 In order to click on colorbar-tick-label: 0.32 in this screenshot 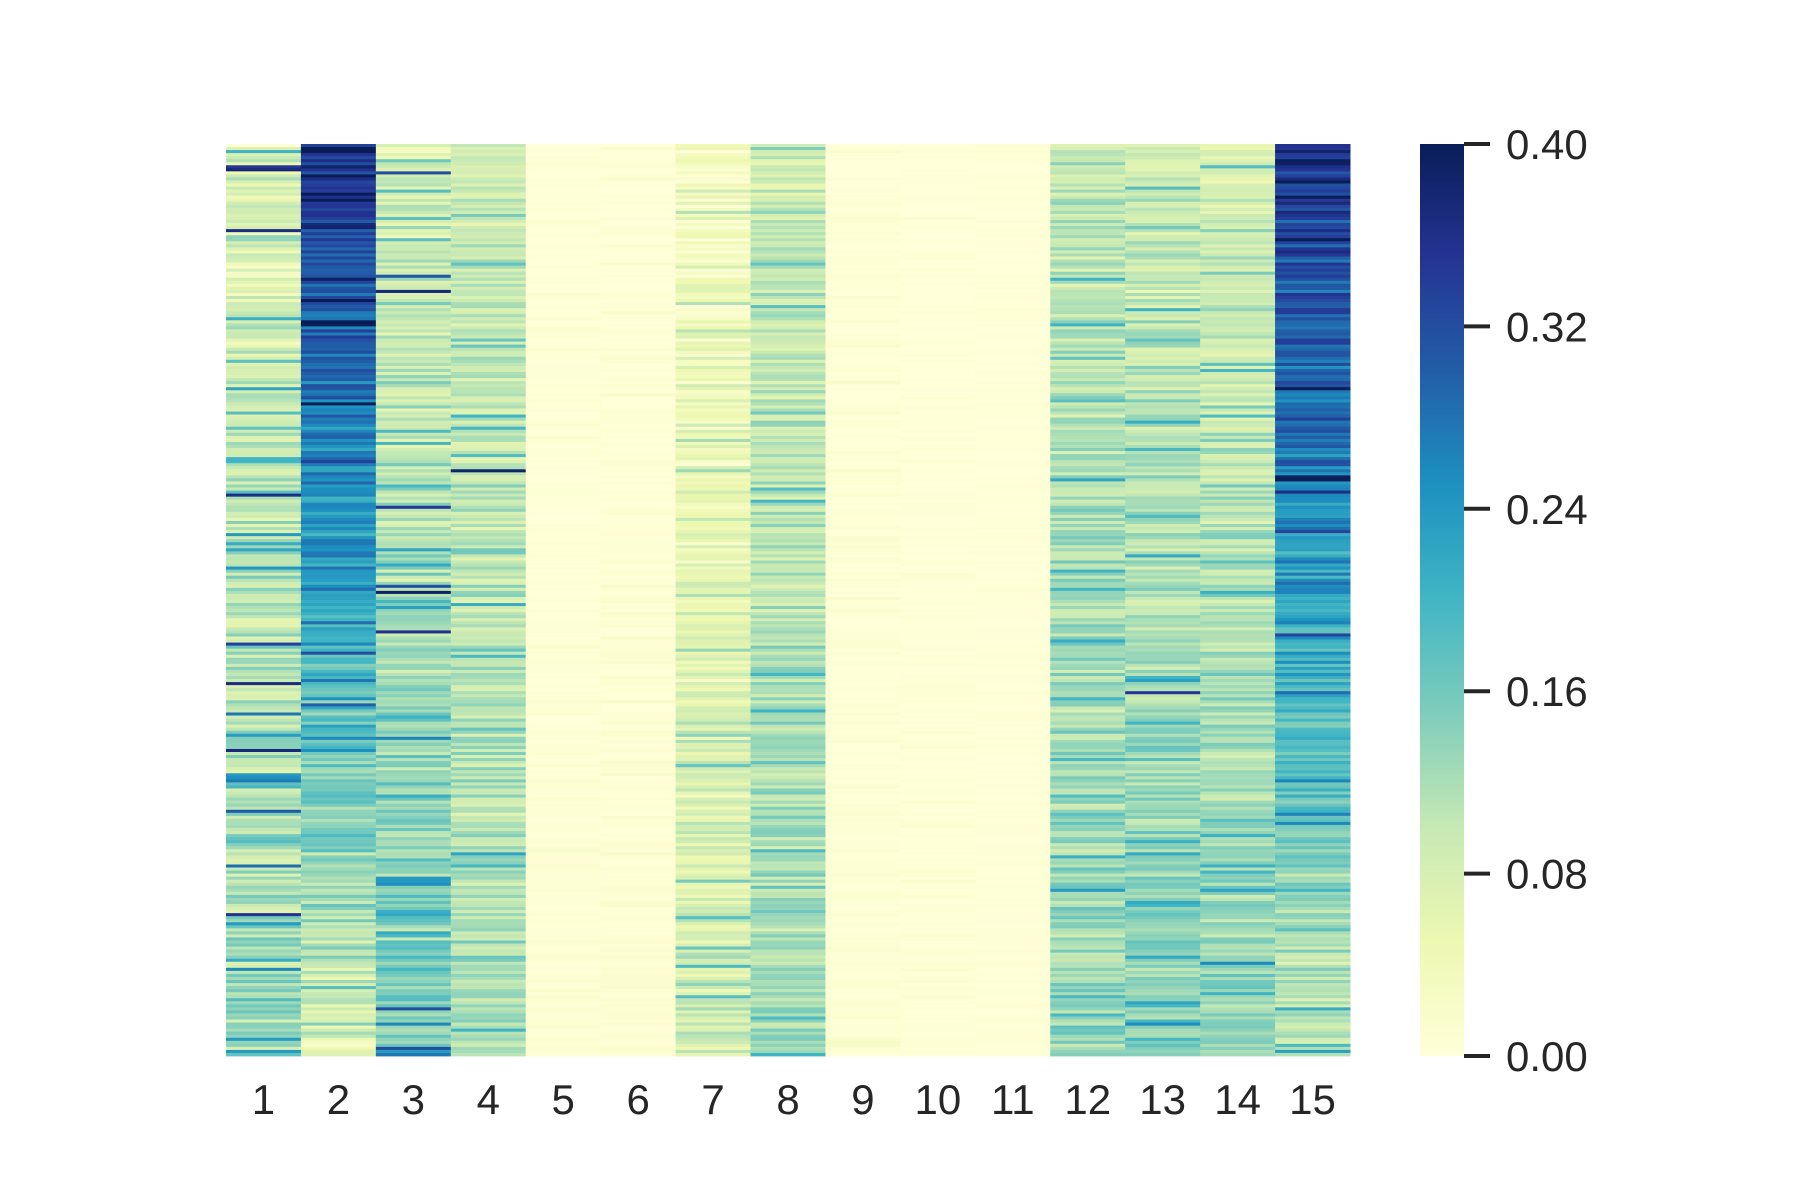, I will do `click(1547, 326)`.